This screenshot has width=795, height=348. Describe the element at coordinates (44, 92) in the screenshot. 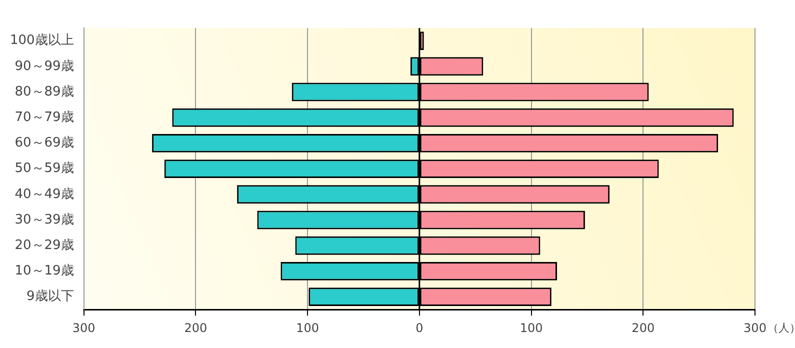

I see `y-tick-label: 80～89歳` at that location.